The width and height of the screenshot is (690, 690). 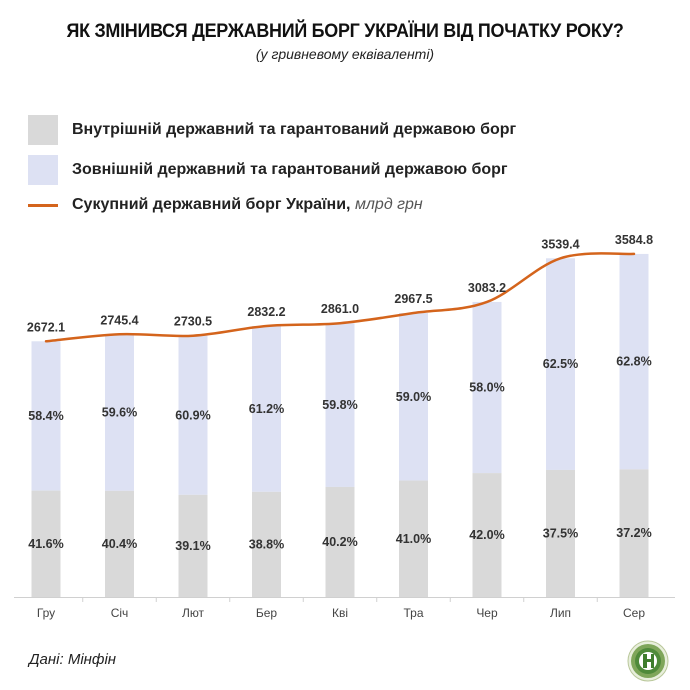 I want to click on data-label-total: 2672.1, so click(x=46, y=327).